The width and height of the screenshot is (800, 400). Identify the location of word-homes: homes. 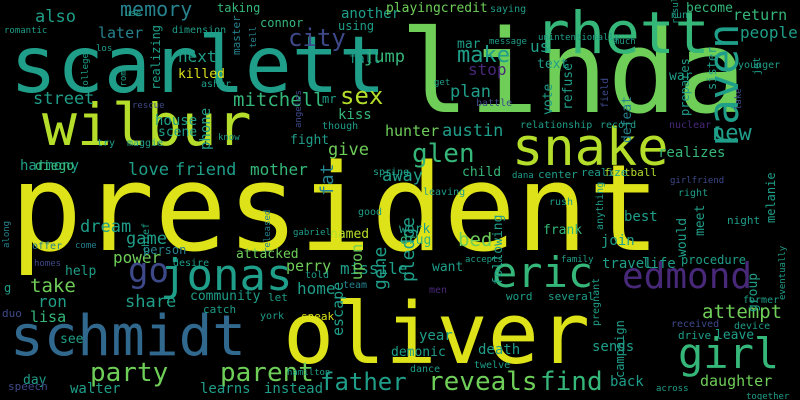
(47, 264).